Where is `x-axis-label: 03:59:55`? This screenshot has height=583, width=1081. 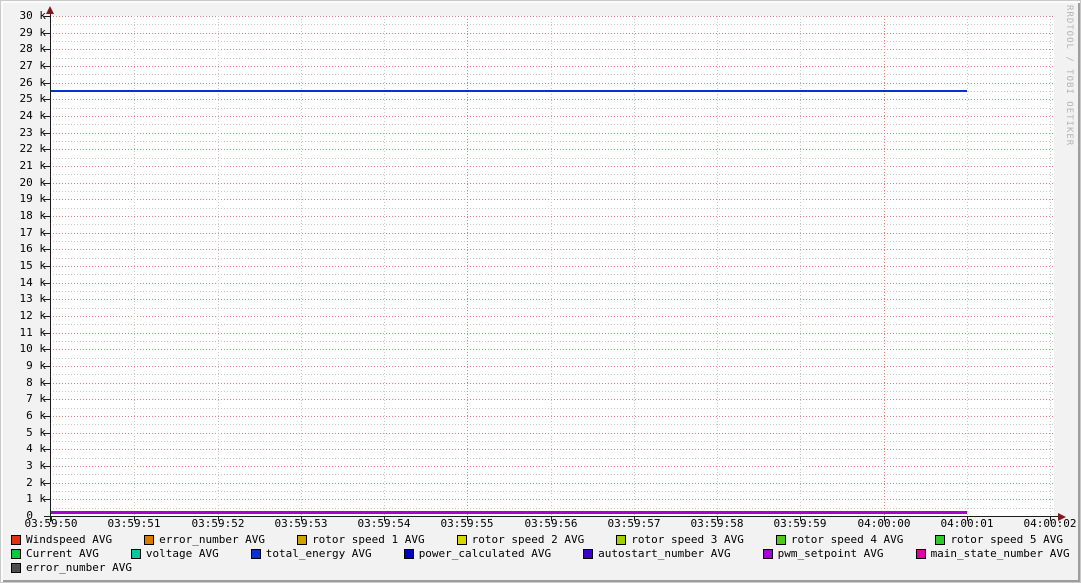
x-axis-label: 03:59:55 is located at coordinates (467, 523).